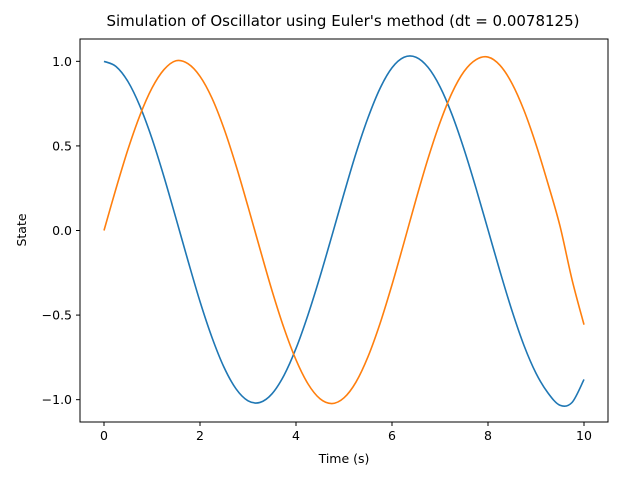 This screenshot has height=480, width=640. Describe the element at coordinates (200, 435) in the screenshot. I see `x-tick-label: 2` at that location.